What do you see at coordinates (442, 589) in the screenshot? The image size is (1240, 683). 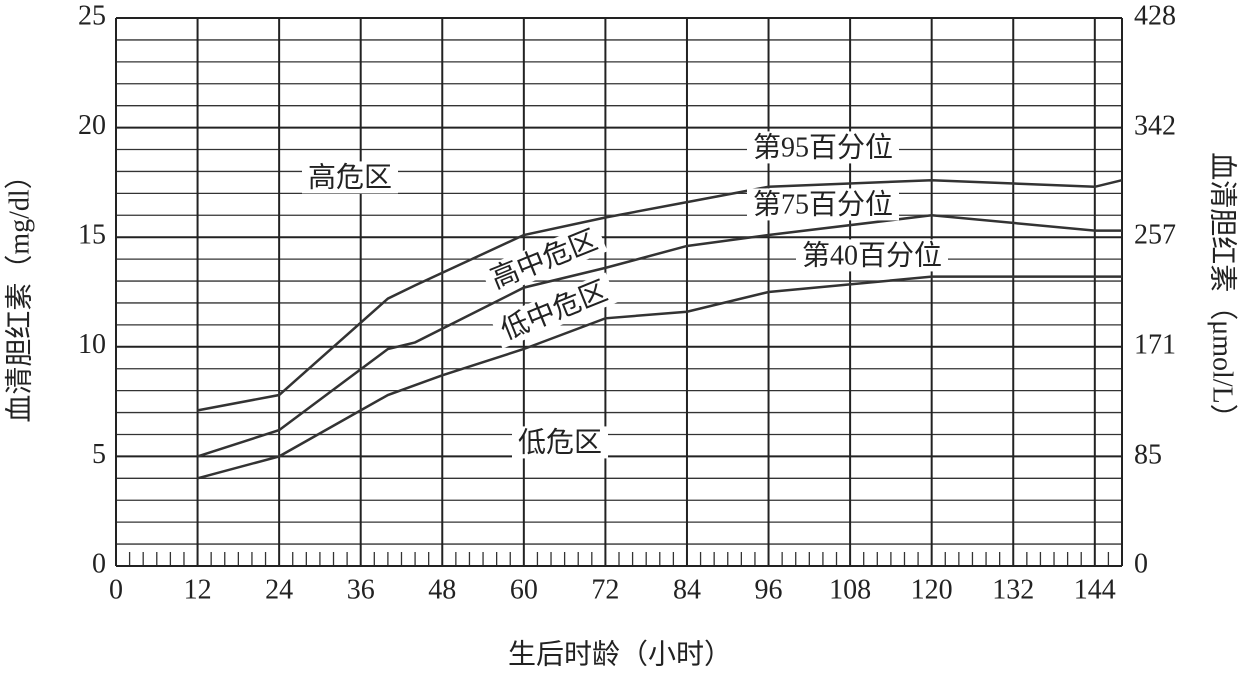 I see `x-tick-label: 48` at bounding box center [442, 589].